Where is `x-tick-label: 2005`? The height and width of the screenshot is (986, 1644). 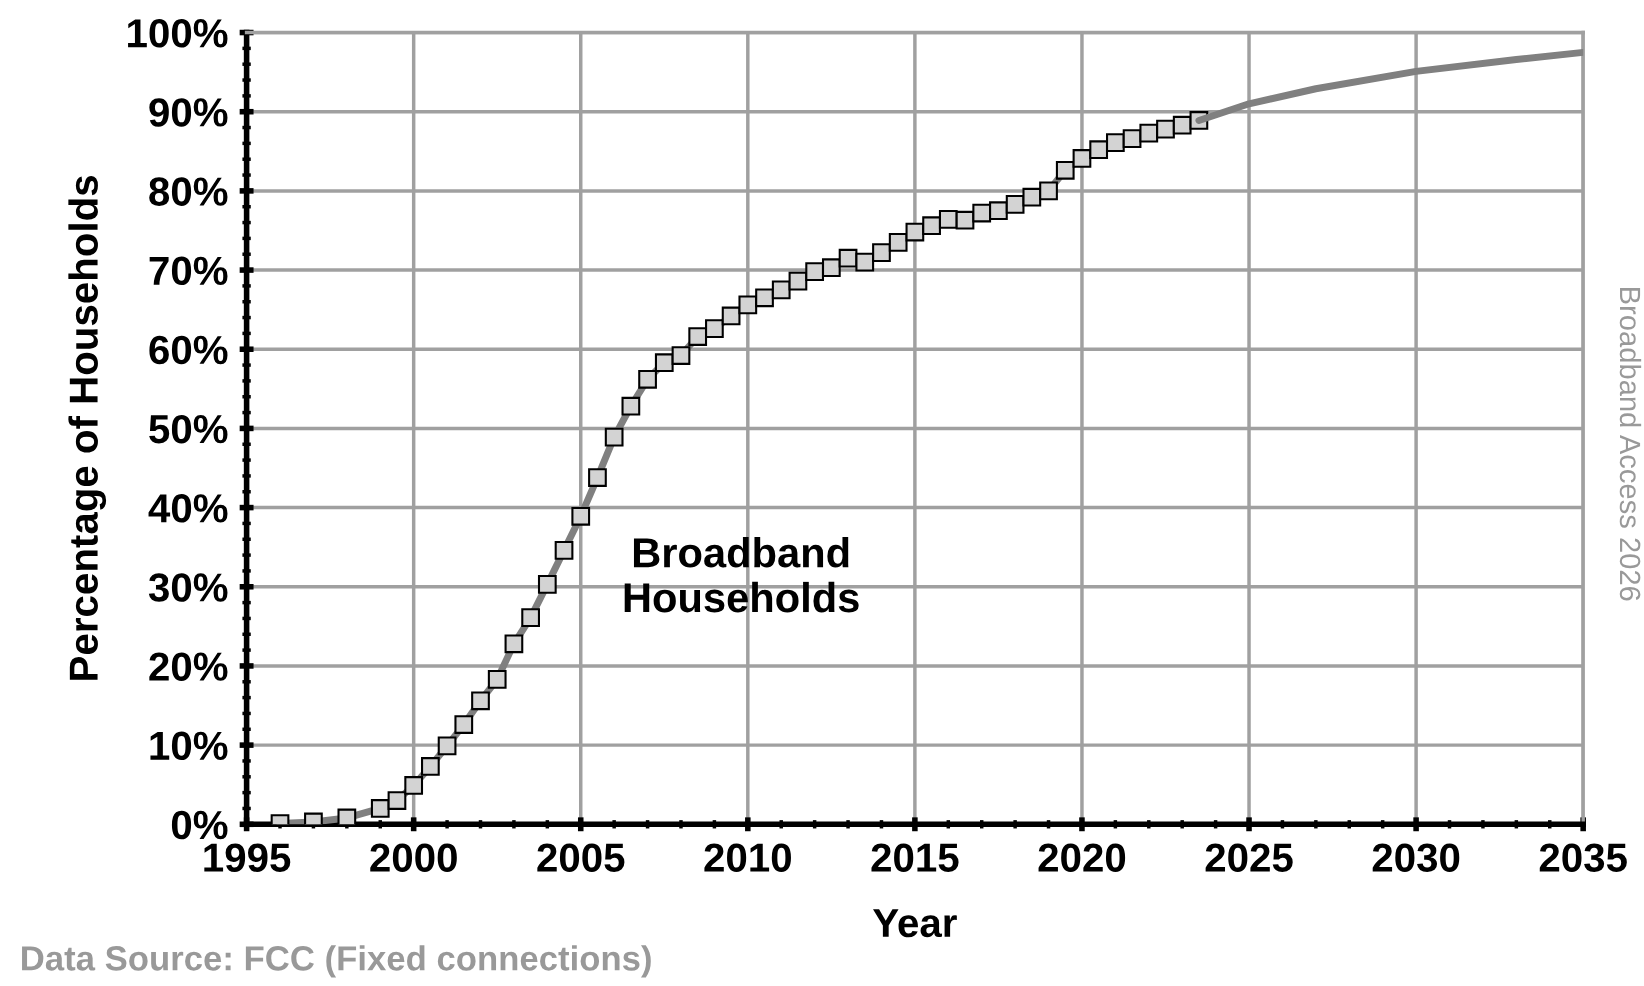 x-tick-label: 2005 is located at coordinates (581, 857).